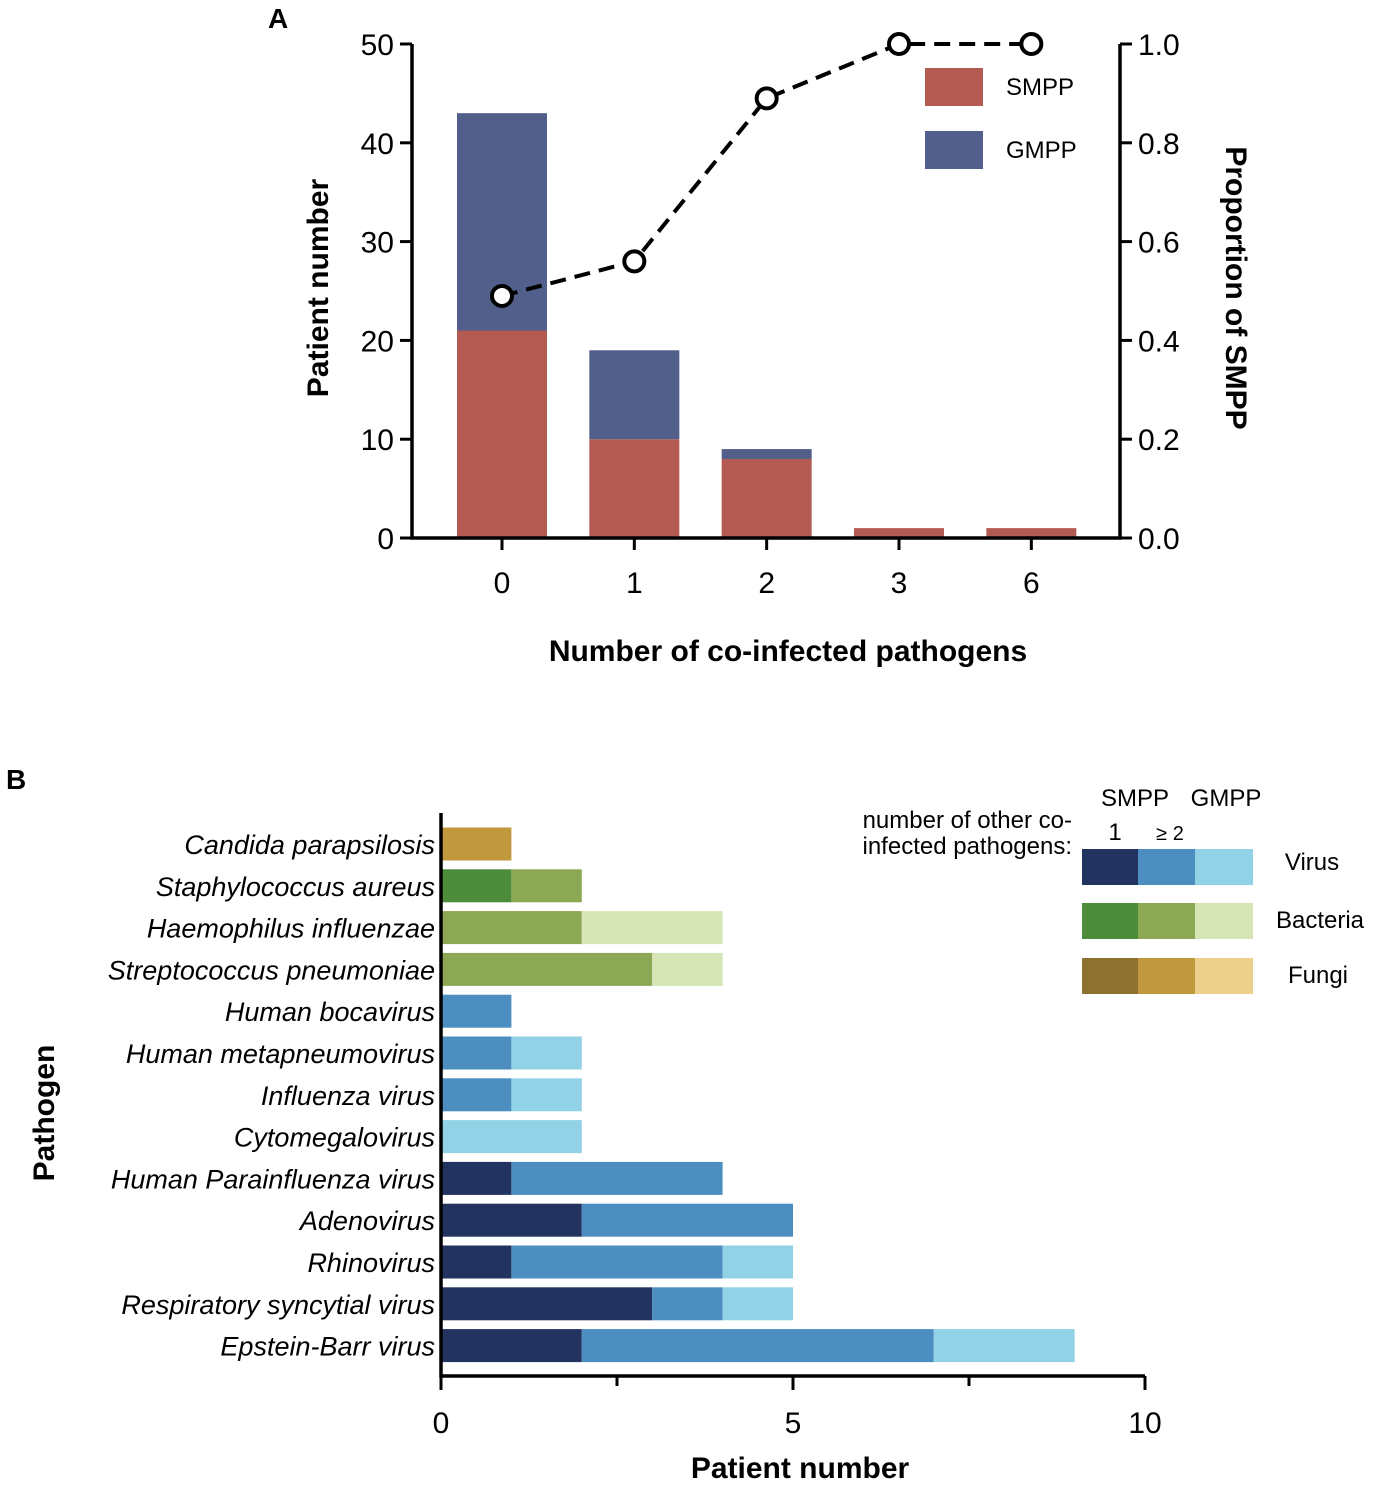  What do you see at coordinates (1135, 798) in the screenshot?
I see `legend-b-header-smpp: SMPP` at bounding box center [1135, 798].